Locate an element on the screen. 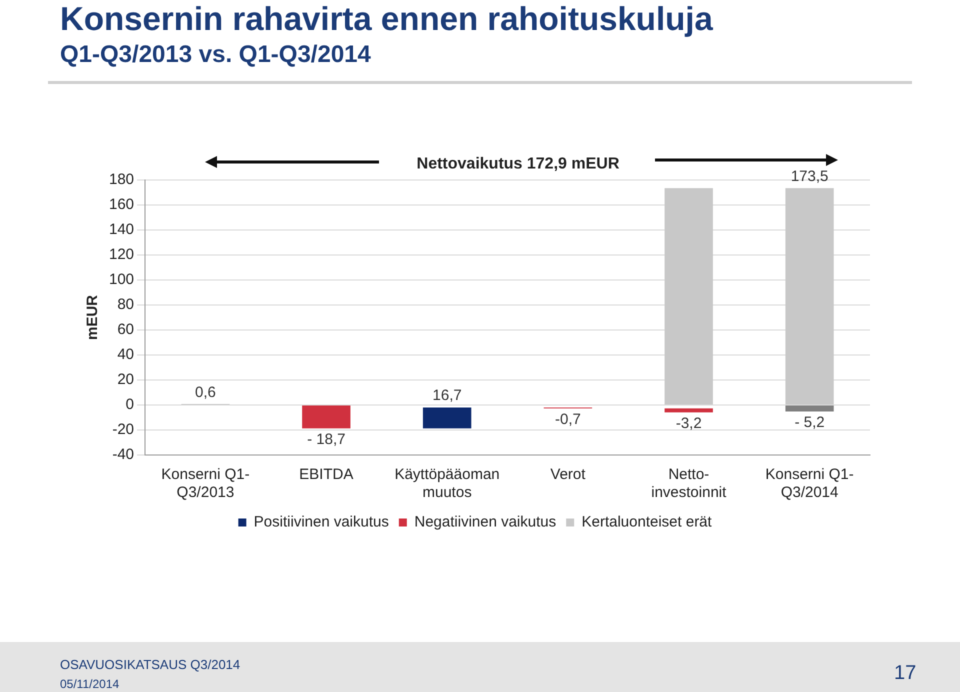 This screenshot has width=960, height=692. data-label: -0,7 is located at coordinates (568, 419).